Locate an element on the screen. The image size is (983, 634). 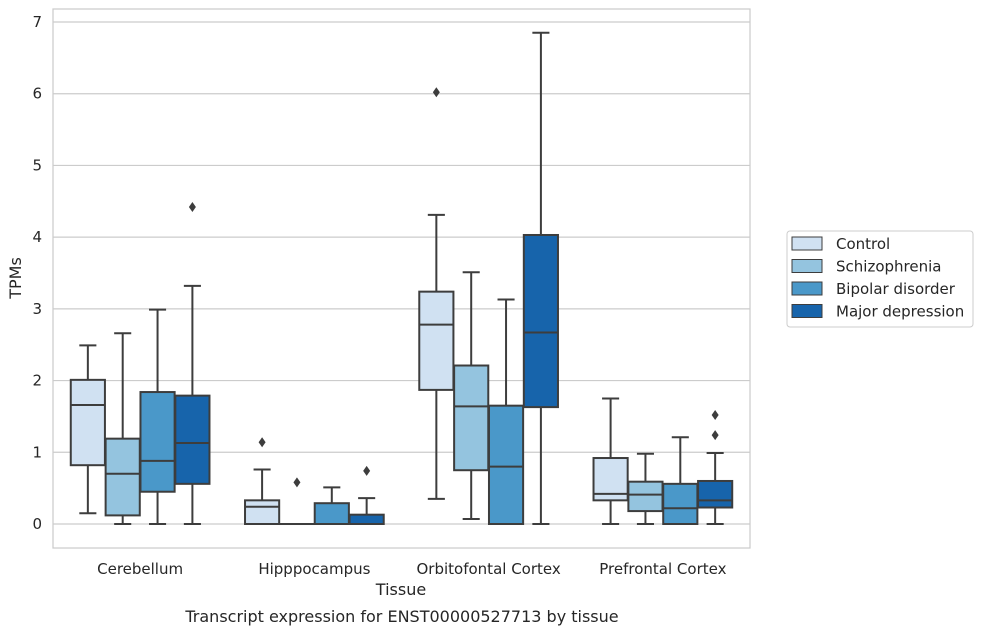
legend-frame is located at coordinates (880, 279).